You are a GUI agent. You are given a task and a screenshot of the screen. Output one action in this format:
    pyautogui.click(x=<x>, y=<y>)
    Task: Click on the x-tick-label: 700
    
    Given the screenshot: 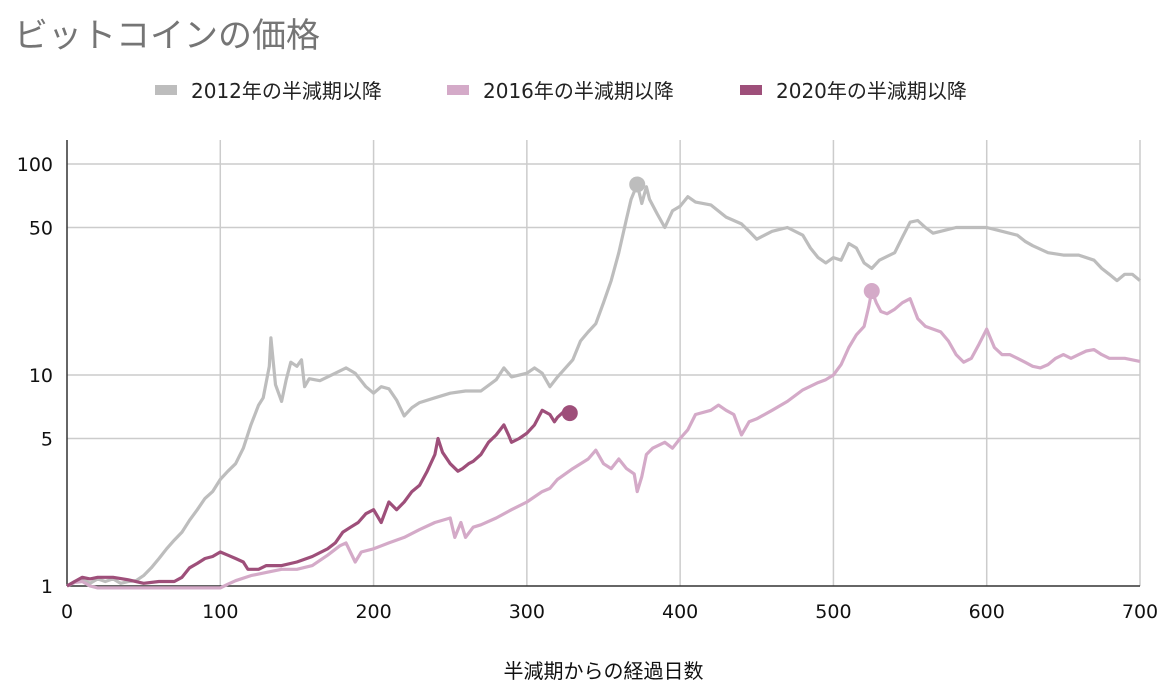 What is the action you would take?
    pyautogui.click(x=1140, y=612)
    